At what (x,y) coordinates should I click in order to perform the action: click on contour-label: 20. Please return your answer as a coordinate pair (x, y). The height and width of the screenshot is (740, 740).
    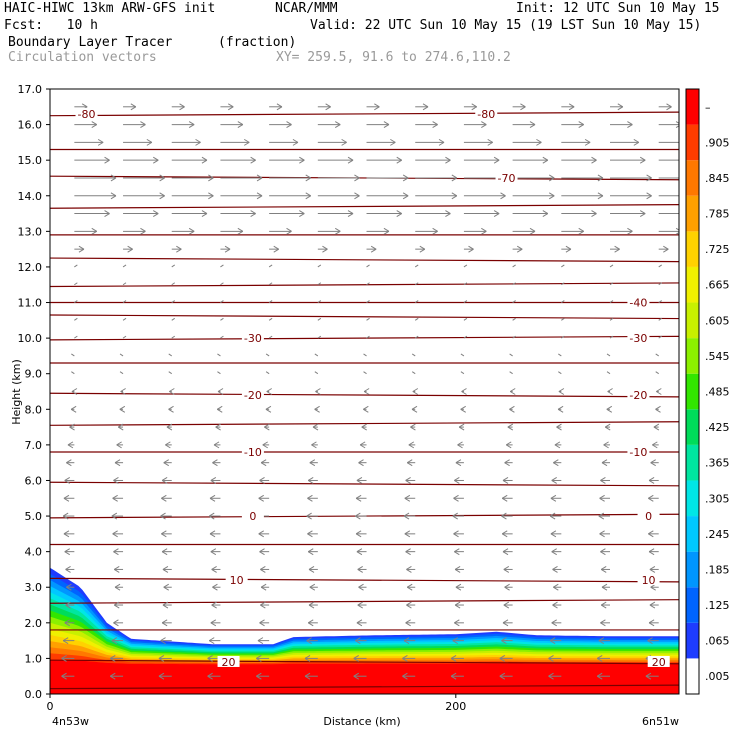
    Looking at the image, I should click on (659, 662).